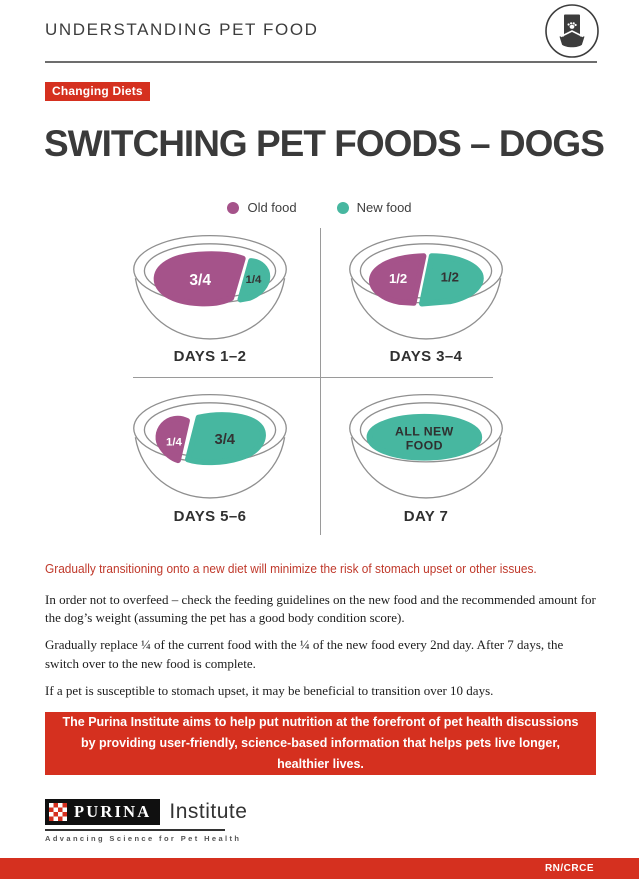  I want to click on new-food-fraction: 3/4, so click(225, 440).